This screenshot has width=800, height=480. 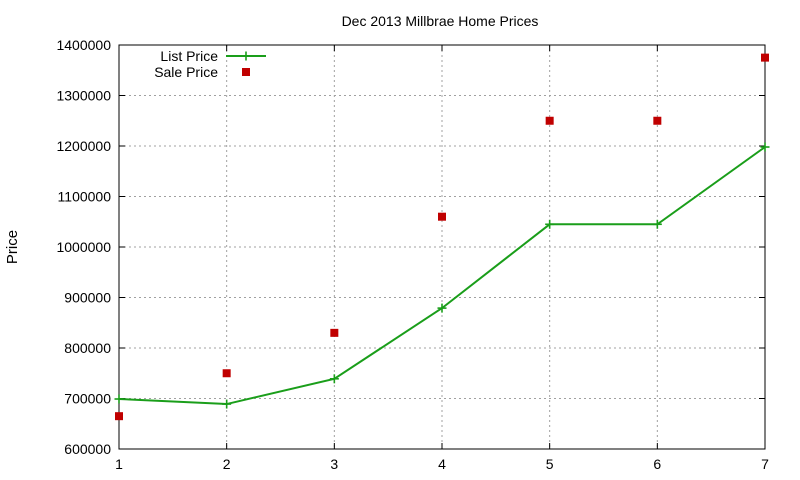 I want to click on y-tick-label: 600000, so click(x=87, y=449).